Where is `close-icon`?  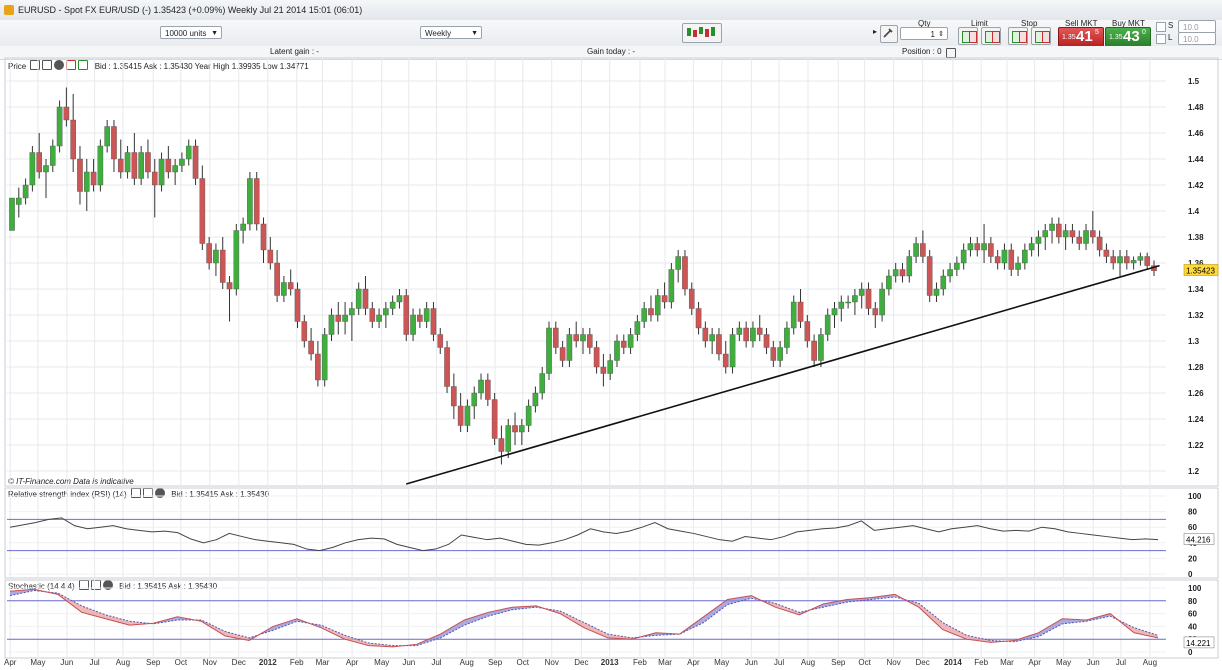
close-icon is located at coordinates (59, 65).